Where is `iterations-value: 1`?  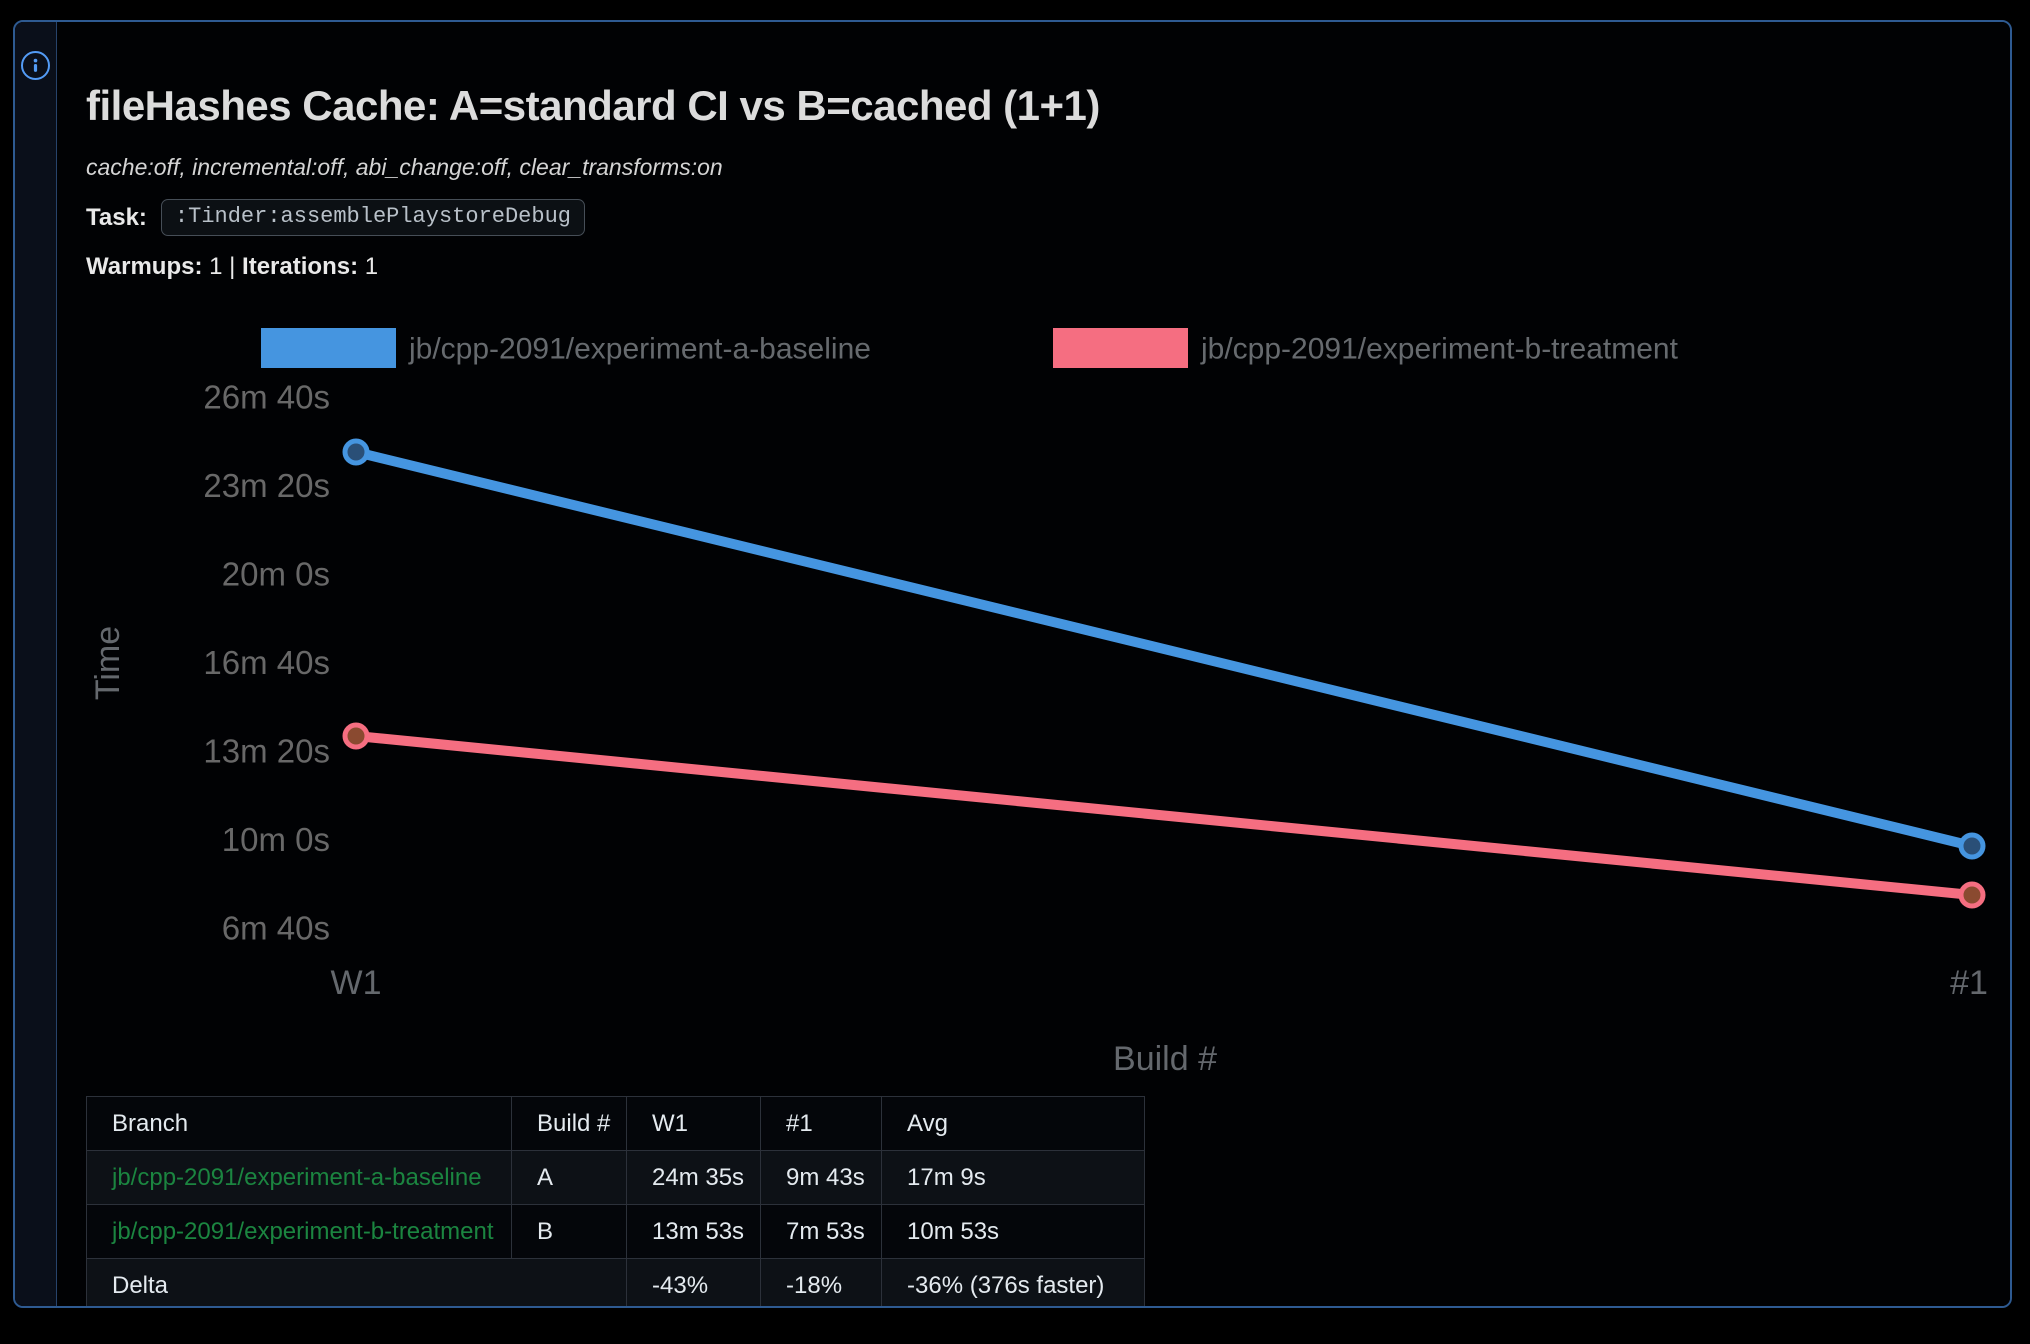
iterations-value: 1 is located at coordinates (368, 266).